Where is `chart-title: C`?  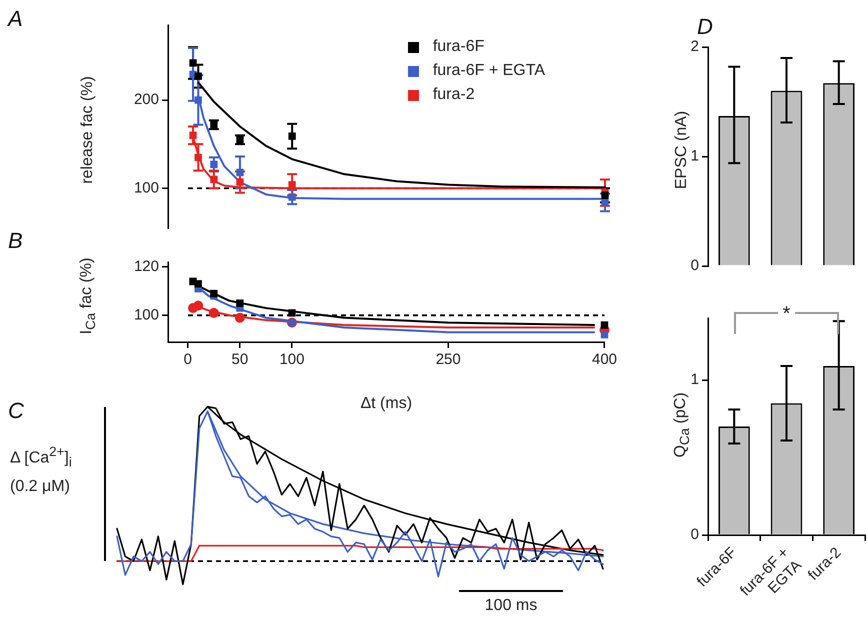
chart-title: C is located at coordinates (16, 411).